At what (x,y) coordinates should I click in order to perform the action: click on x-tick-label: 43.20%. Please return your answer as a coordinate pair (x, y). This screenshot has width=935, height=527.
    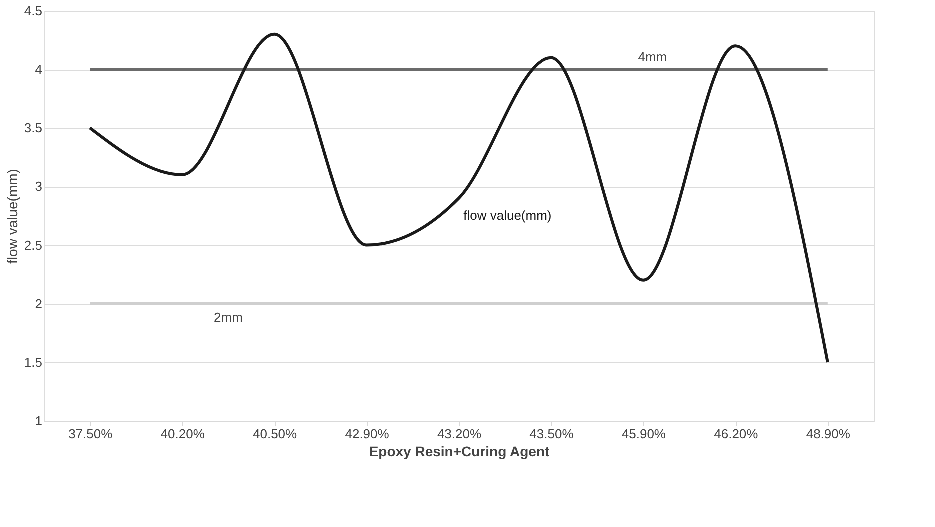
    Looking at the image, I should click on (459, 434).